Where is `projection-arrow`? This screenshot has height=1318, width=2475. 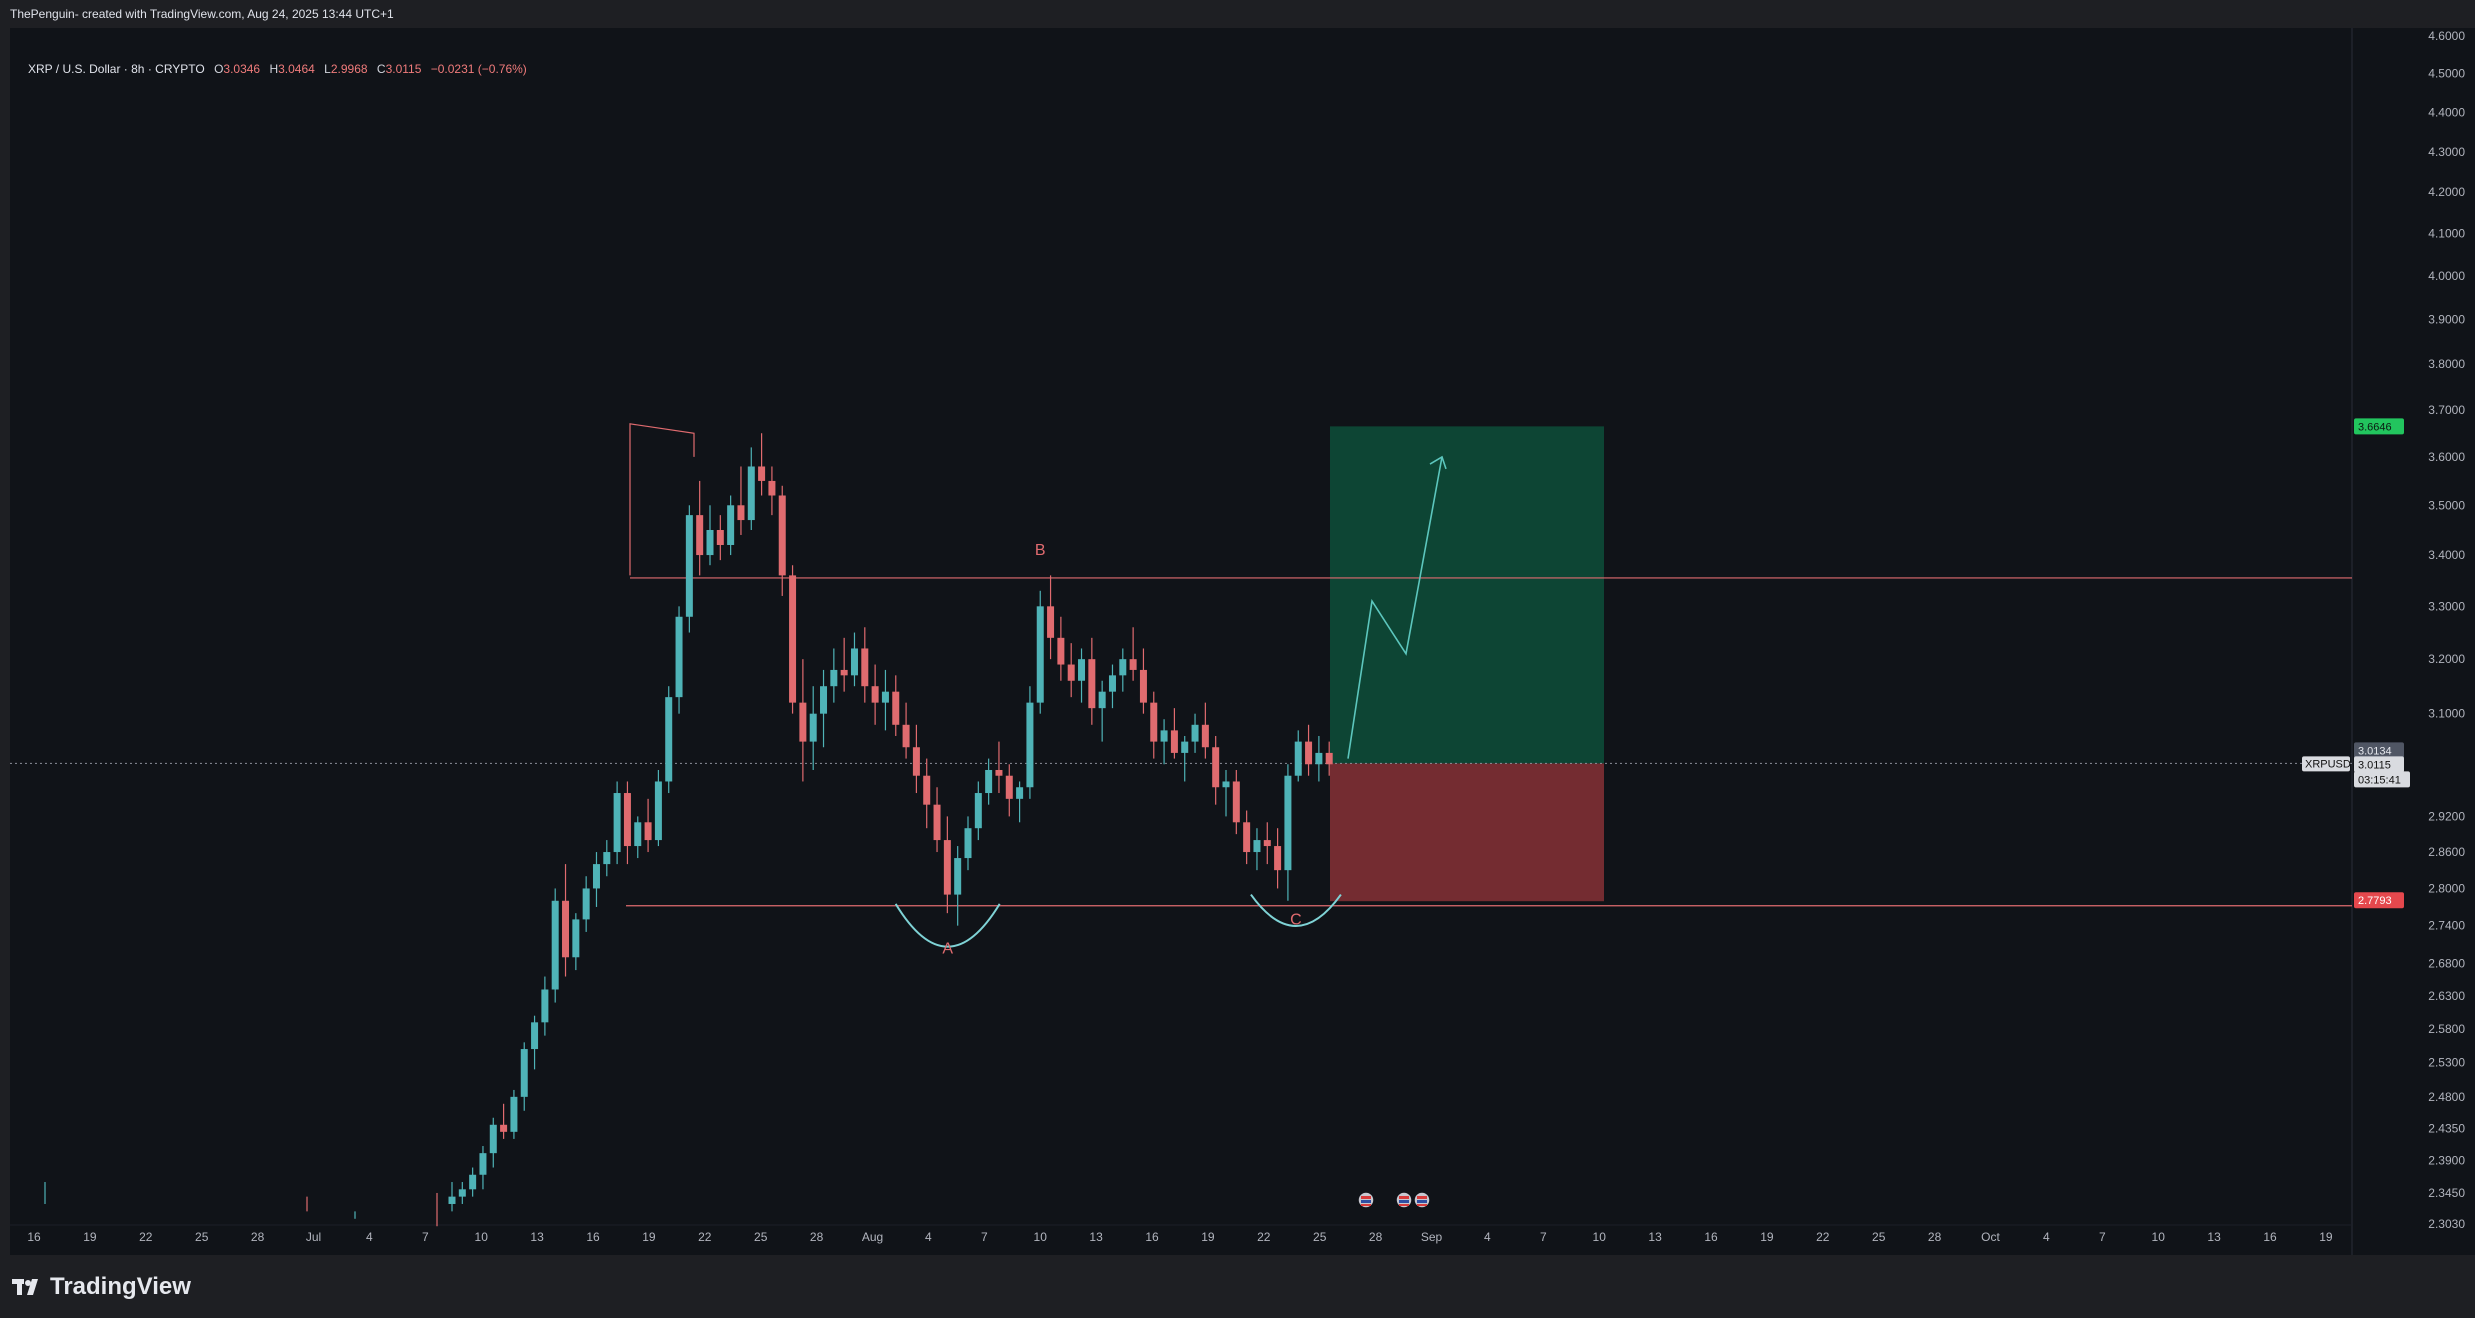
projection-arrow is located at coordinates (1397, 607).